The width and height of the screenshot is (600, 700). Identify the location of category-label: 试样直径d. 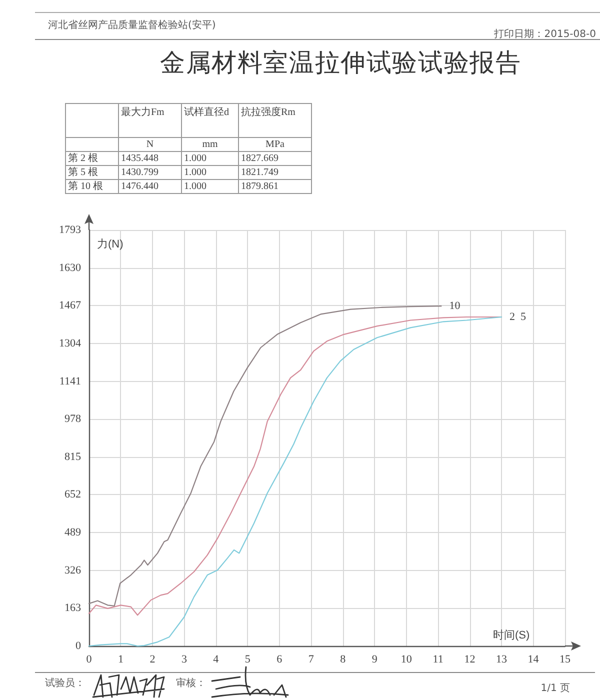
(210, 121).